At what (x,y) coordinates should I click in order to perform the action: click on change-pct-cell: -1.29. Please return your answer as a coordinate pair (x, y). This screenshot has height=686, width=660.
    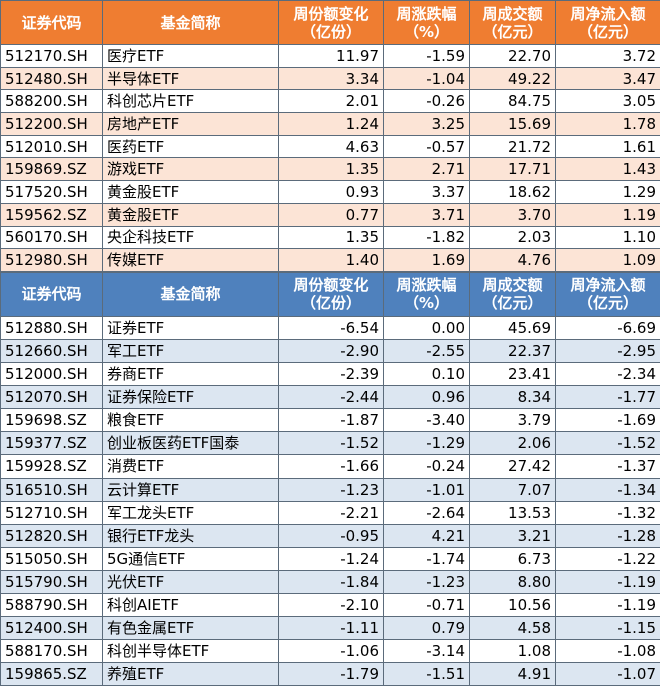
    Looking at the image, I should click on (427, 443).